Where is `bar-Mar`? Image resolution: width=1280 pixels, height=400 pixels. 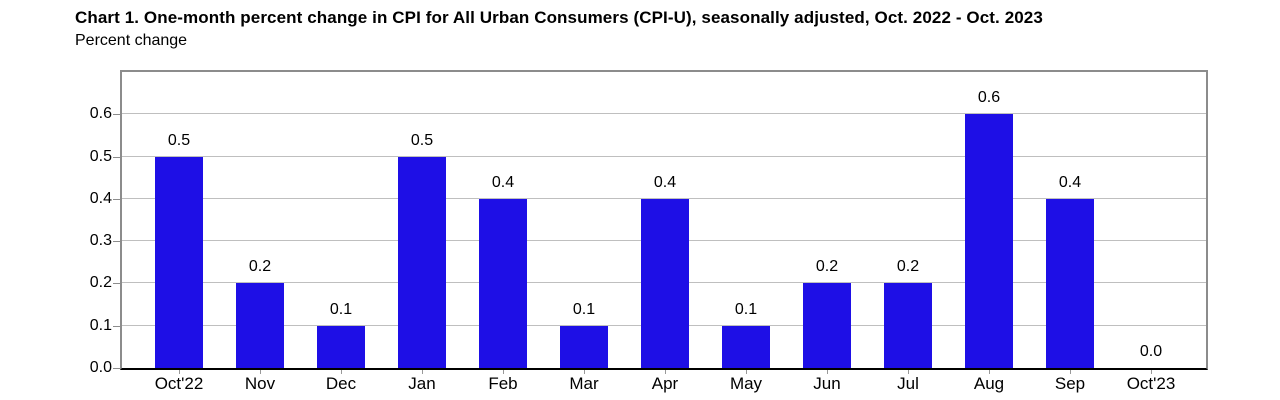
bar-Mar is located at coordinates (584, 346).